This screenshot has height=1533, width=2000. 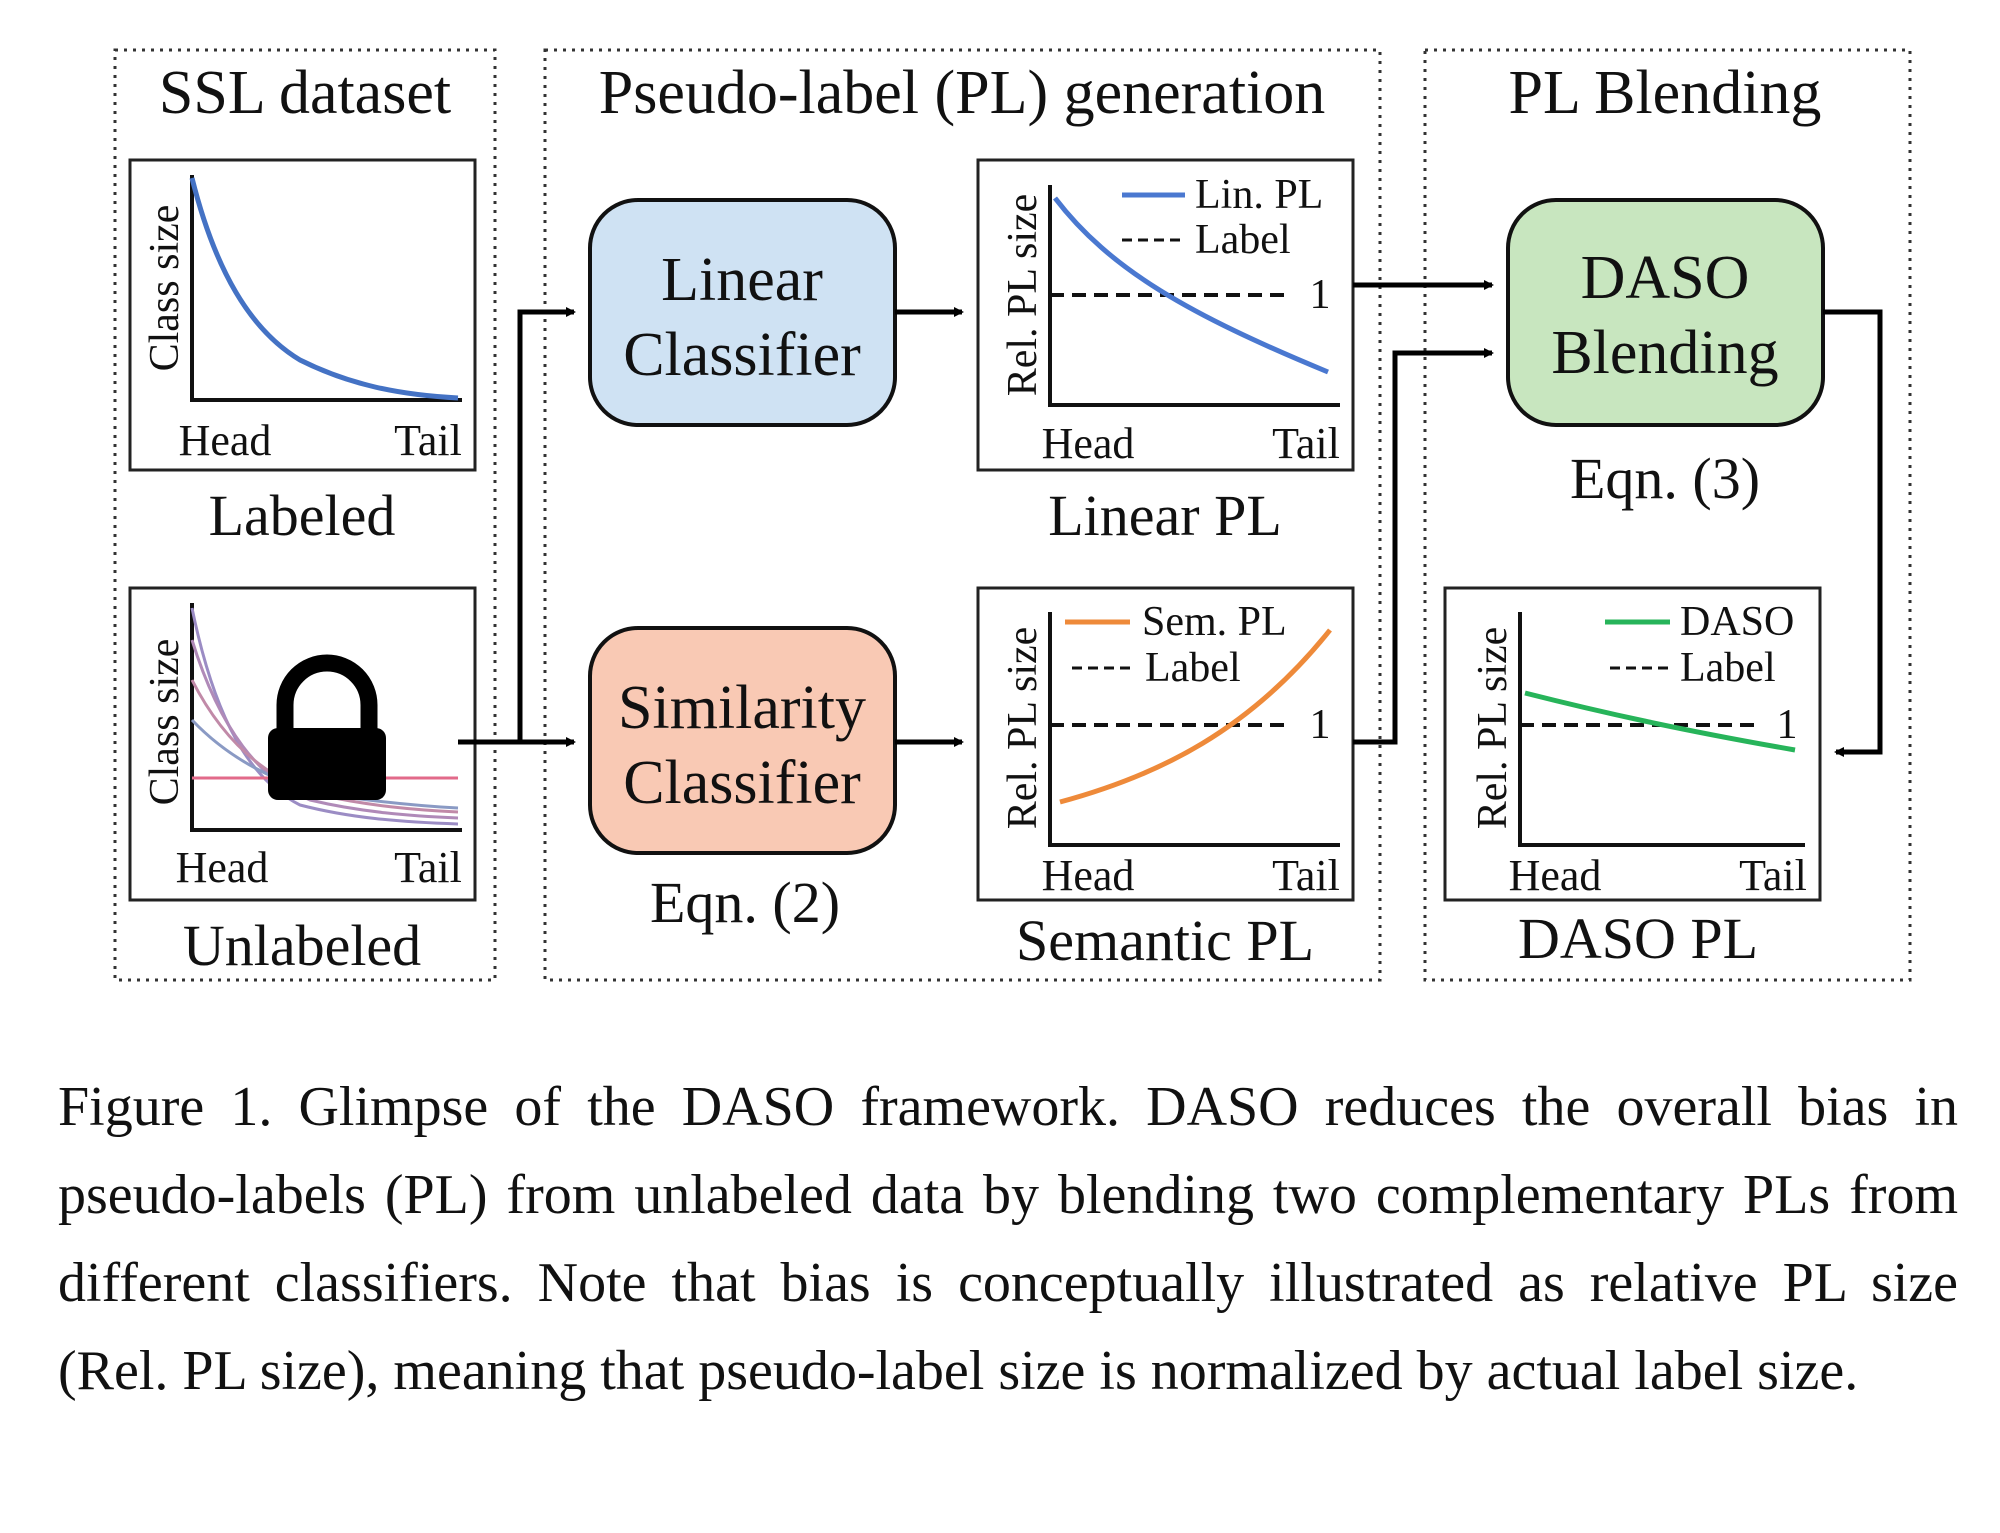 What do you see at coordinates (302, 515) in the screenshot?
I see `labeled-caption: Labeled` at bounding box center [302, 515].